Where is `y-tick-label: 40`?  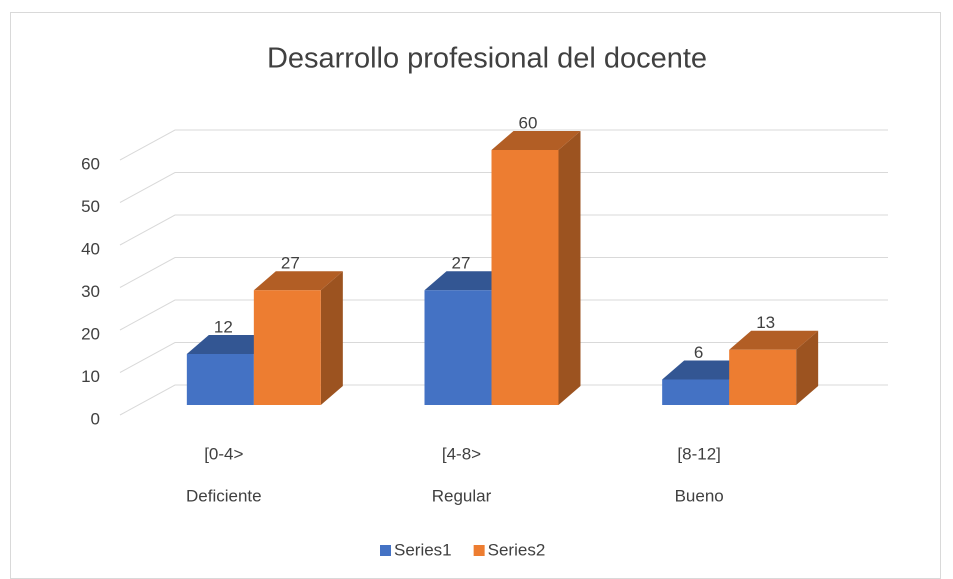
y-tick-label: 40 is located at coordinates (90, 248).